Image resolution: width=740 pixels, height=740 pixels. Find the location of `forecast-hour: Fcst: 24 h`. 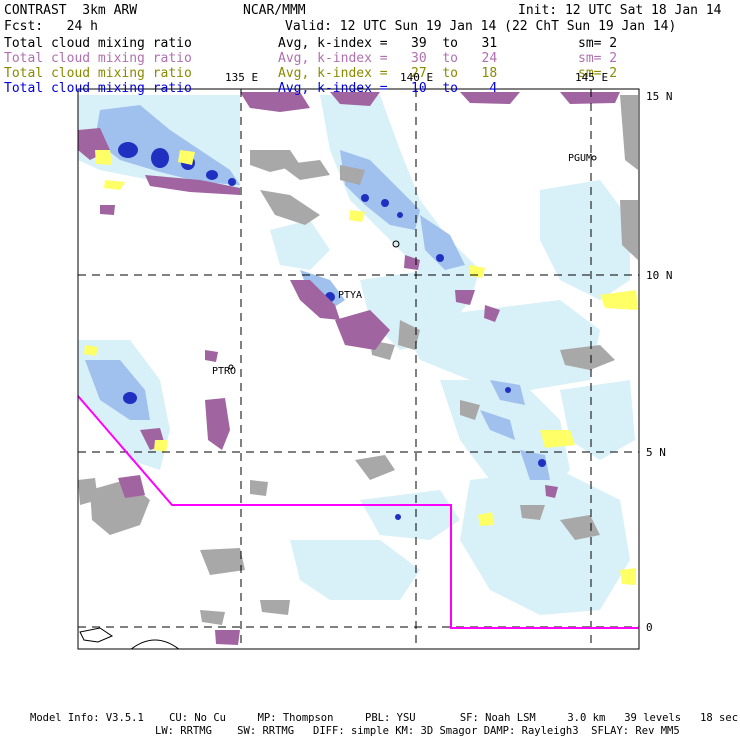

forecast-hour: Fcst: 24 h is located at coordinates (51, 26).